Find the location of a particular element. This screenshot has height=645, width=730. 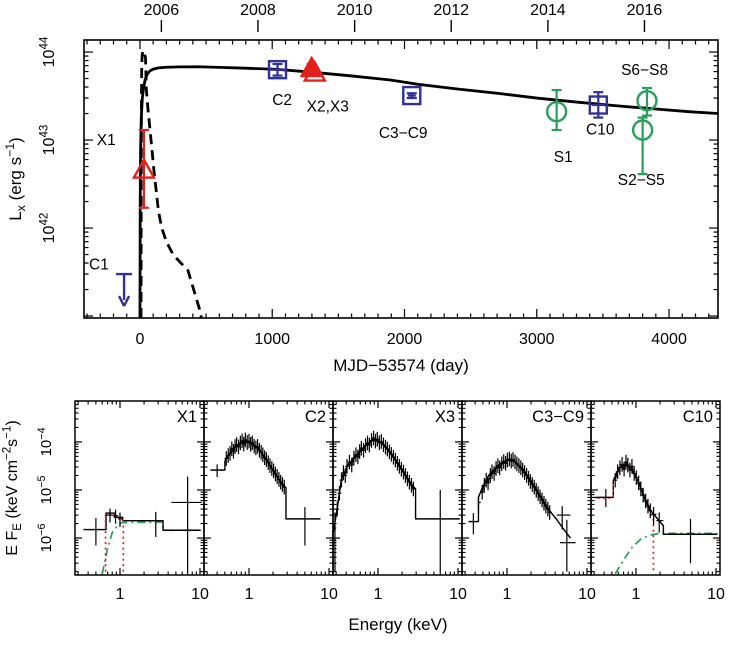

panel-label-C10: C10 is located at coordinates (698, 417).